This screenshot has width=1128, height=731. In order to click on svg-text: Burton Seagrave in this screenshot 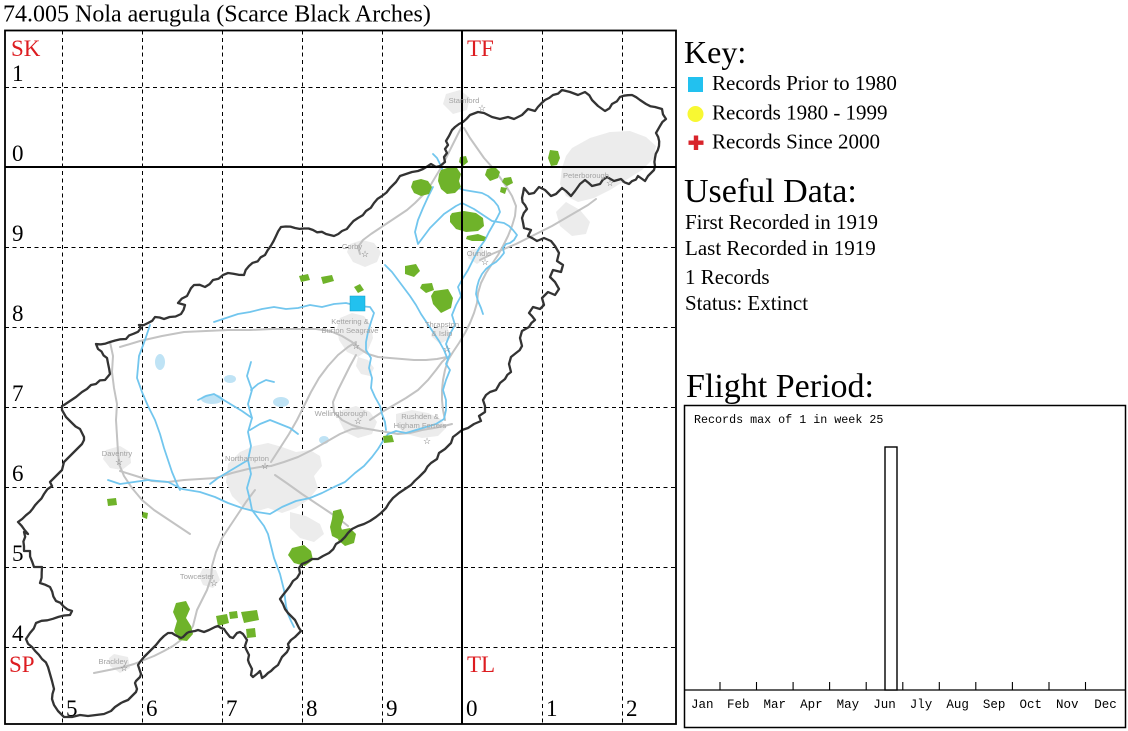, I will do `click(350, 330)`.